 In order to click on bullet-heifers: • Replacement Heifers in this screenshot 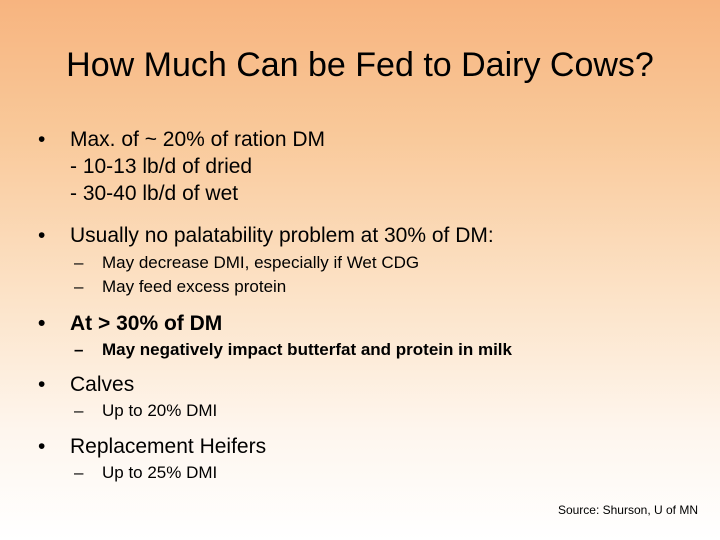, I will do `click(152, 446)`.